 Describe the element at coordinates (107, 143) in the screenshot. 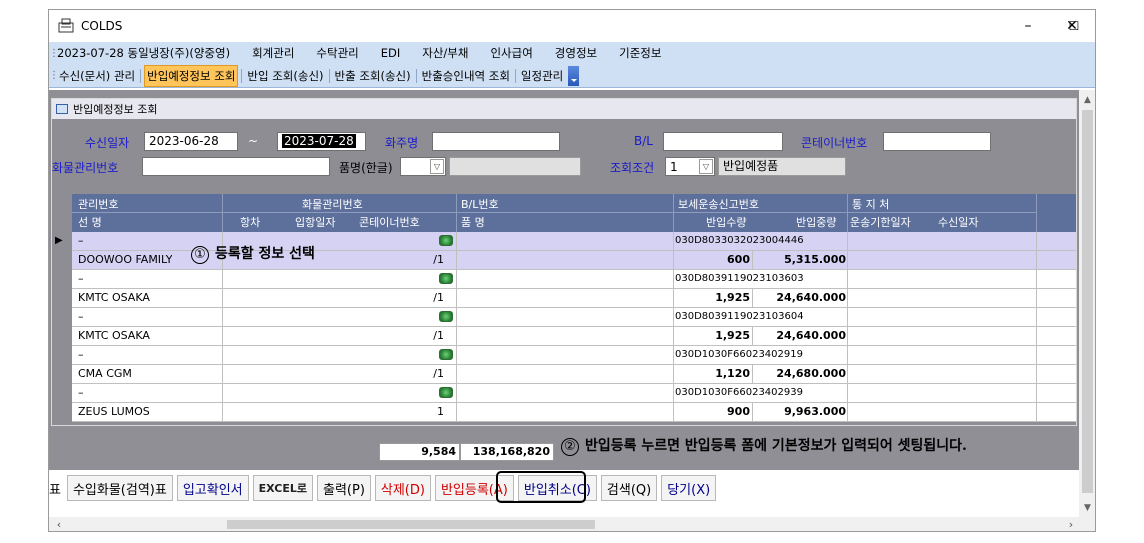

I see `recv-date-label: 수신일자` at that location.